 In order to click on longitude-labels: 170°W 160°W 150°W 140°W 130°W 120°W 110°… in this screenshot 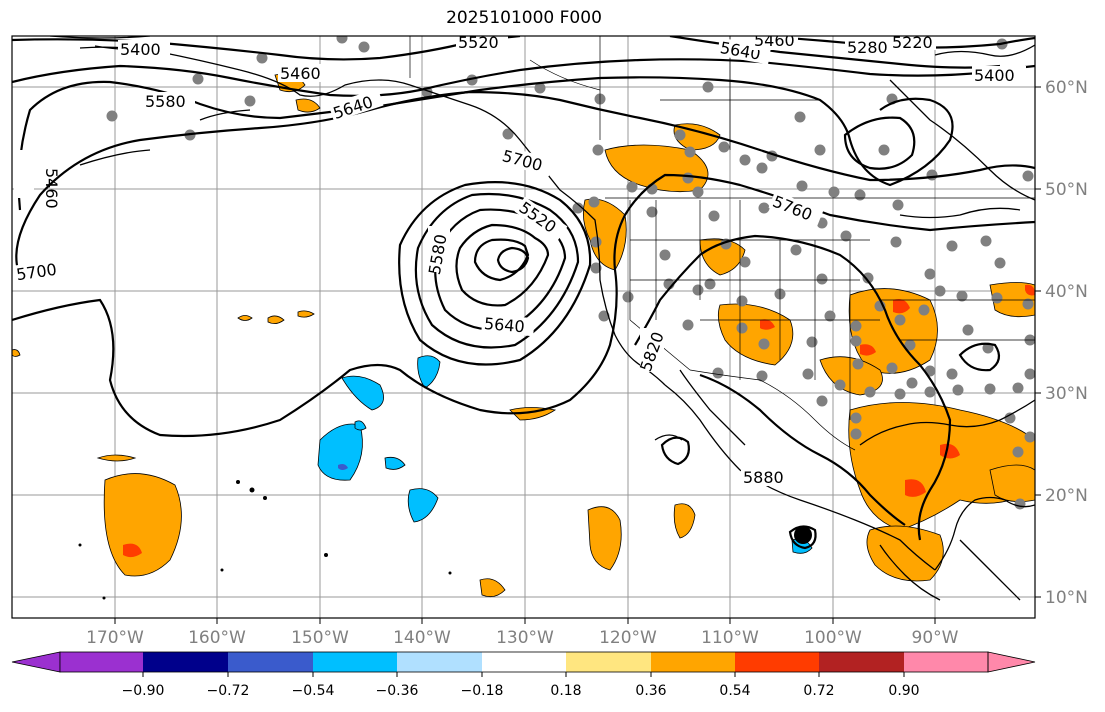, I will do `click(522, 638)`.